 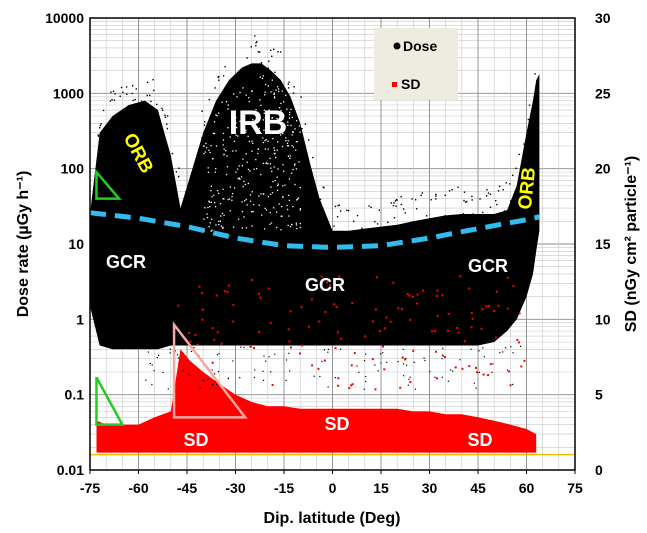 What do you see at coordinates (479, 440) in the screenshot?
I see `region-label-sd-north: SD` at bounding box center [479, 440].